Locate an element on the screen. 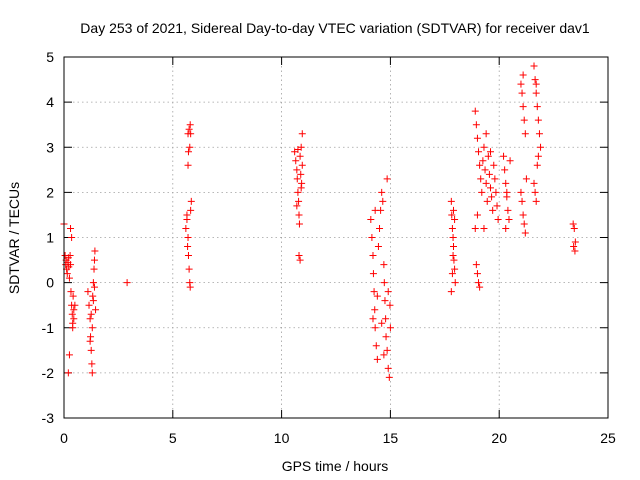 Image resolution: width=640 pixels, height=480 pixels. y-tick-label: 1 is located at coordinates (50, 238).